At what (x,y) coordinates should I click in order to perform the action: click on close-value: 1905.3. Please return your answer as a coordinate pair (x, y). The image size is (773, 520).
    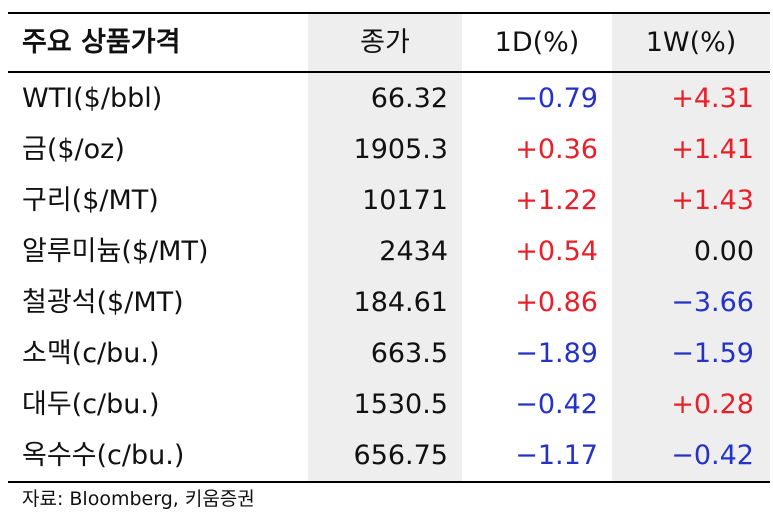
    Looking at the image, I should click on (400, 149).